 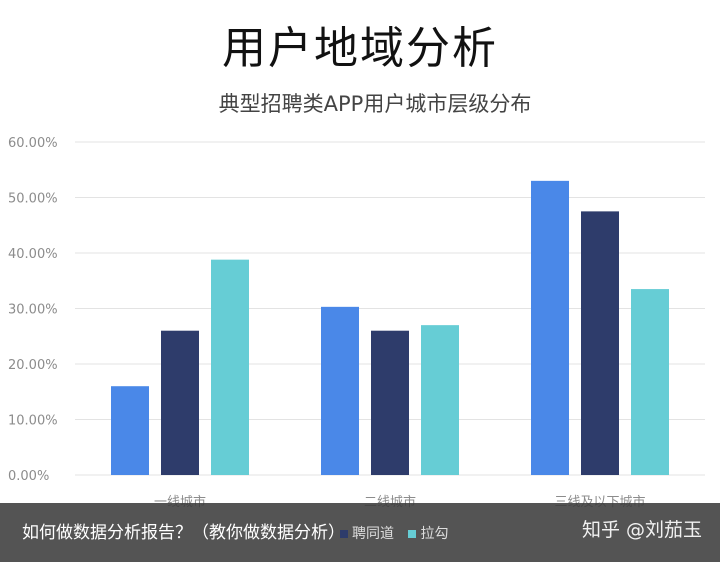 What do you see at coordinates (183, 533) in the screenshot?
I see `caption-text: 如何做数据分析报告？（教你做数据分析）` at bounding box center [183, 533].